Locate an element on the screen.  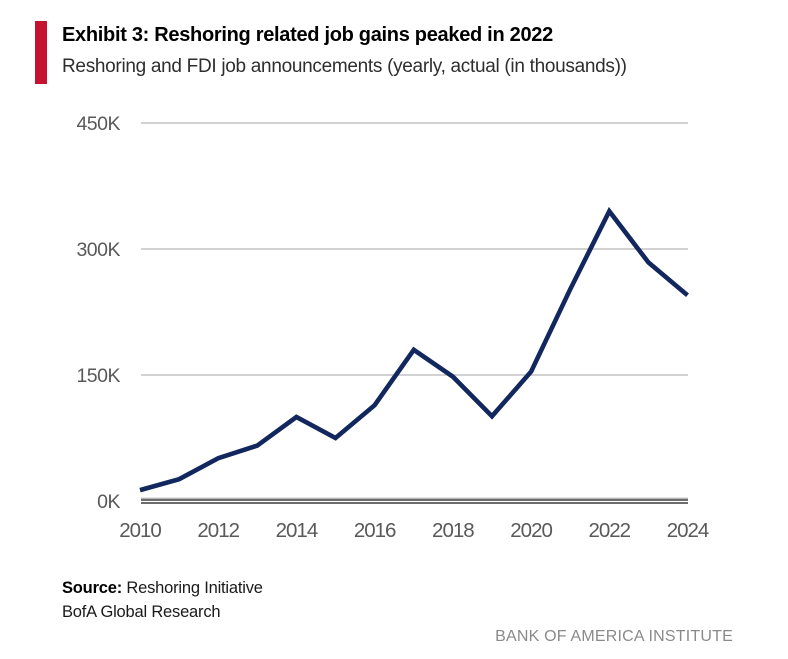
exhibit-accent-bar is located at coordinates (41, 52).